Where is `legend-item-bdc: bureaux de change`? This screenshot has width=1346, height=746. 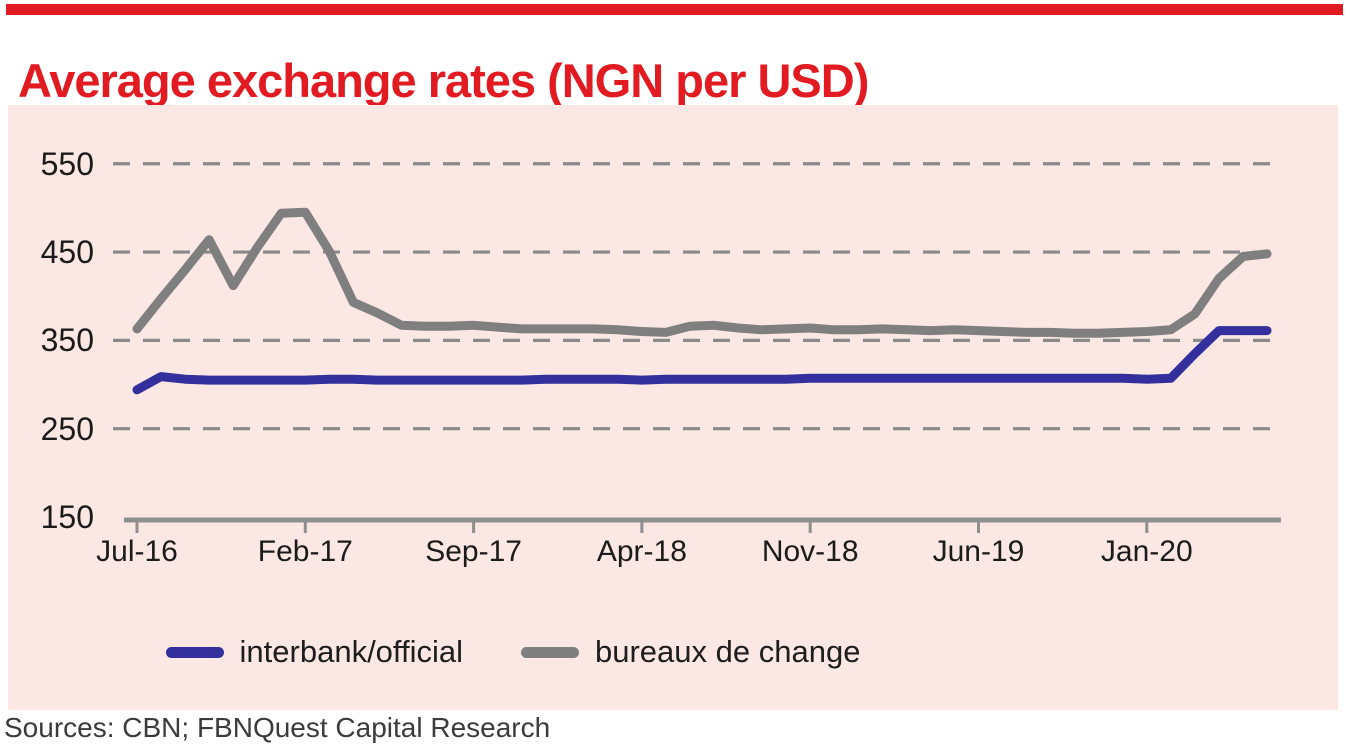
legend-item-bdc: bureaux de change is located at coordinates (690, 652).